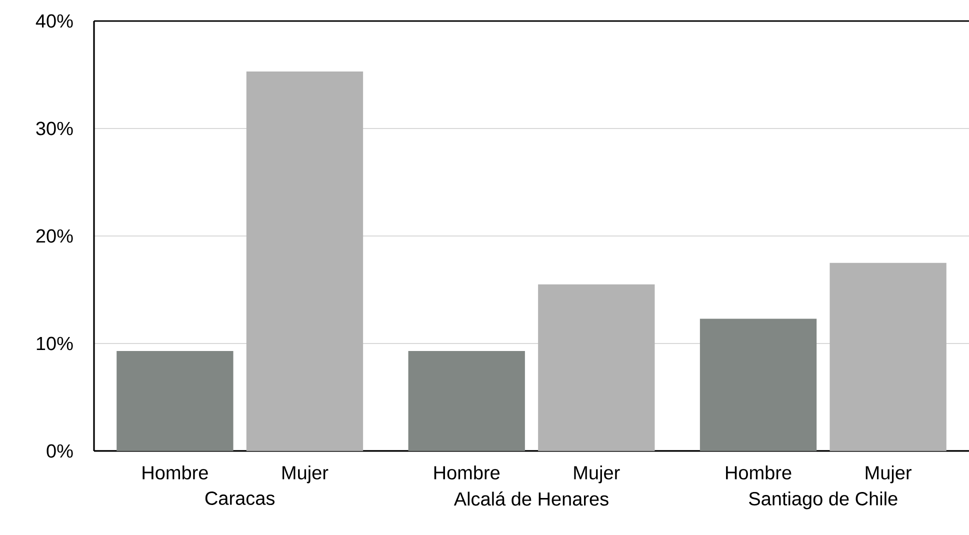 The height and width of the screenshot is (535, 969). Describe the element at coordinates (54, 129) in the screenshot. I see `y-tick-label: 30%` at that location.